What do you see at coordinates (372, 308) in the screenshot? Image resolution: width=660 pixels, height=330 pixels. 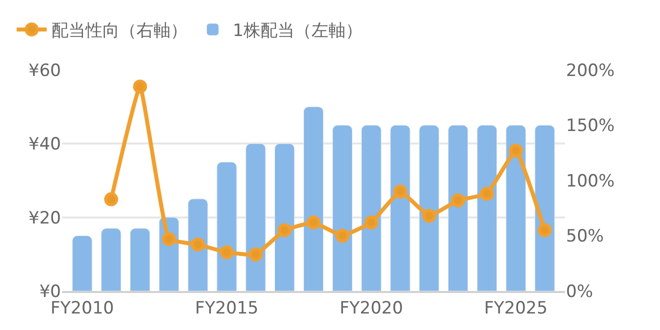 I see `x-tick-label: FY2020` at bounding box center [372, 308].